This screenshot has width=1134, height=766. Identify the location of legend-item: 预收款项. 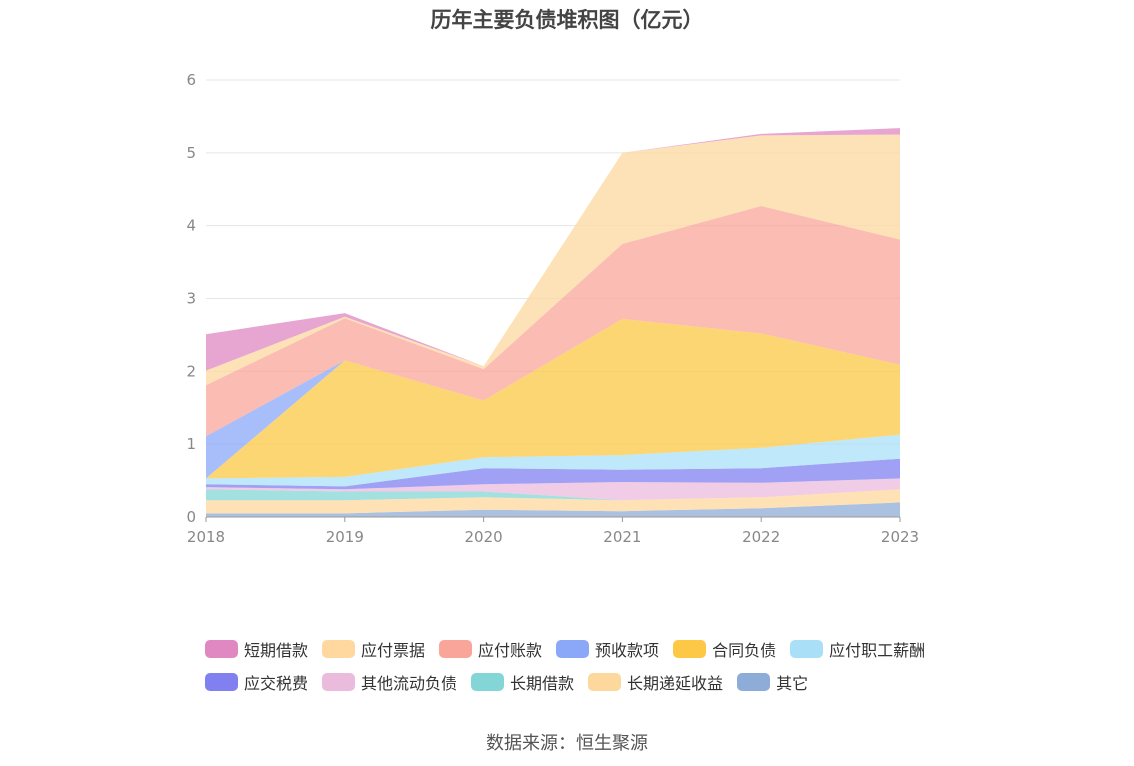
(607, 649).